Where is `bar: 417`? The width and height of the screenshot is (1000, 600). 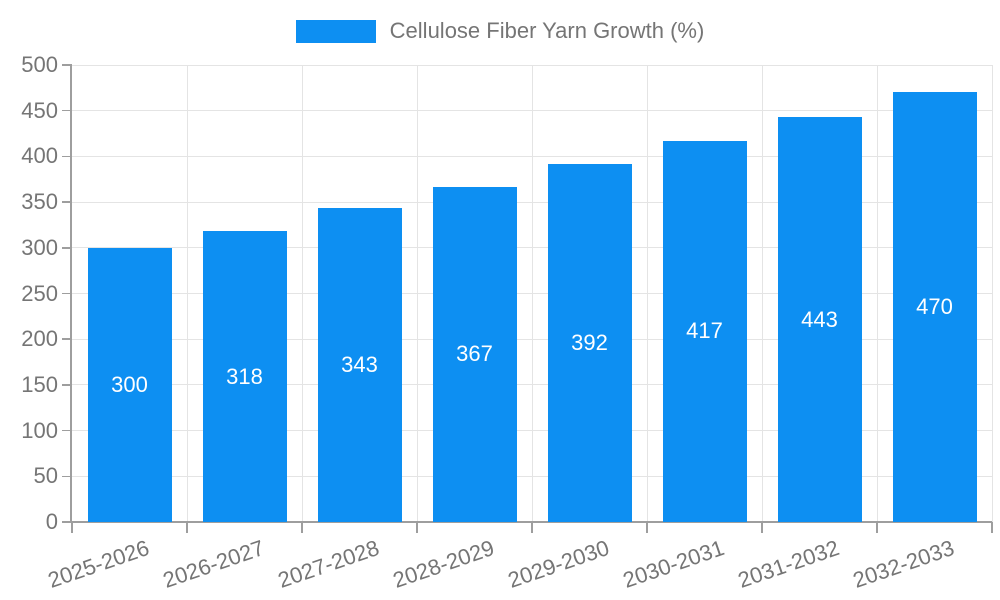
bar: 417 is located at coordinates (704, 331).